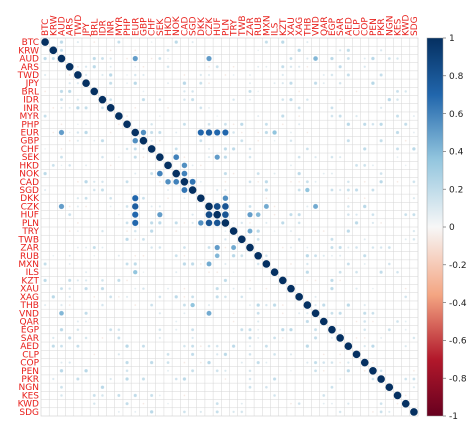 The width and height of the screenshot is (474, 429). I want to click on colorbar-tick-label: 0.2, so click(456, 190).